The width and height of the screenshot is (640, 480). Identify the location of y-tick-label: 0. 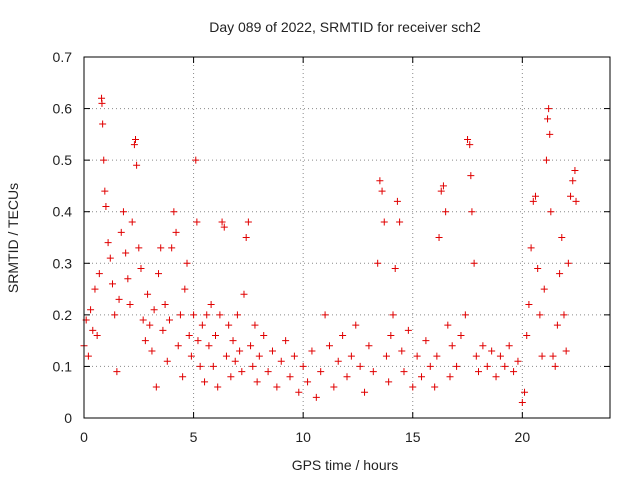
(68, 418).